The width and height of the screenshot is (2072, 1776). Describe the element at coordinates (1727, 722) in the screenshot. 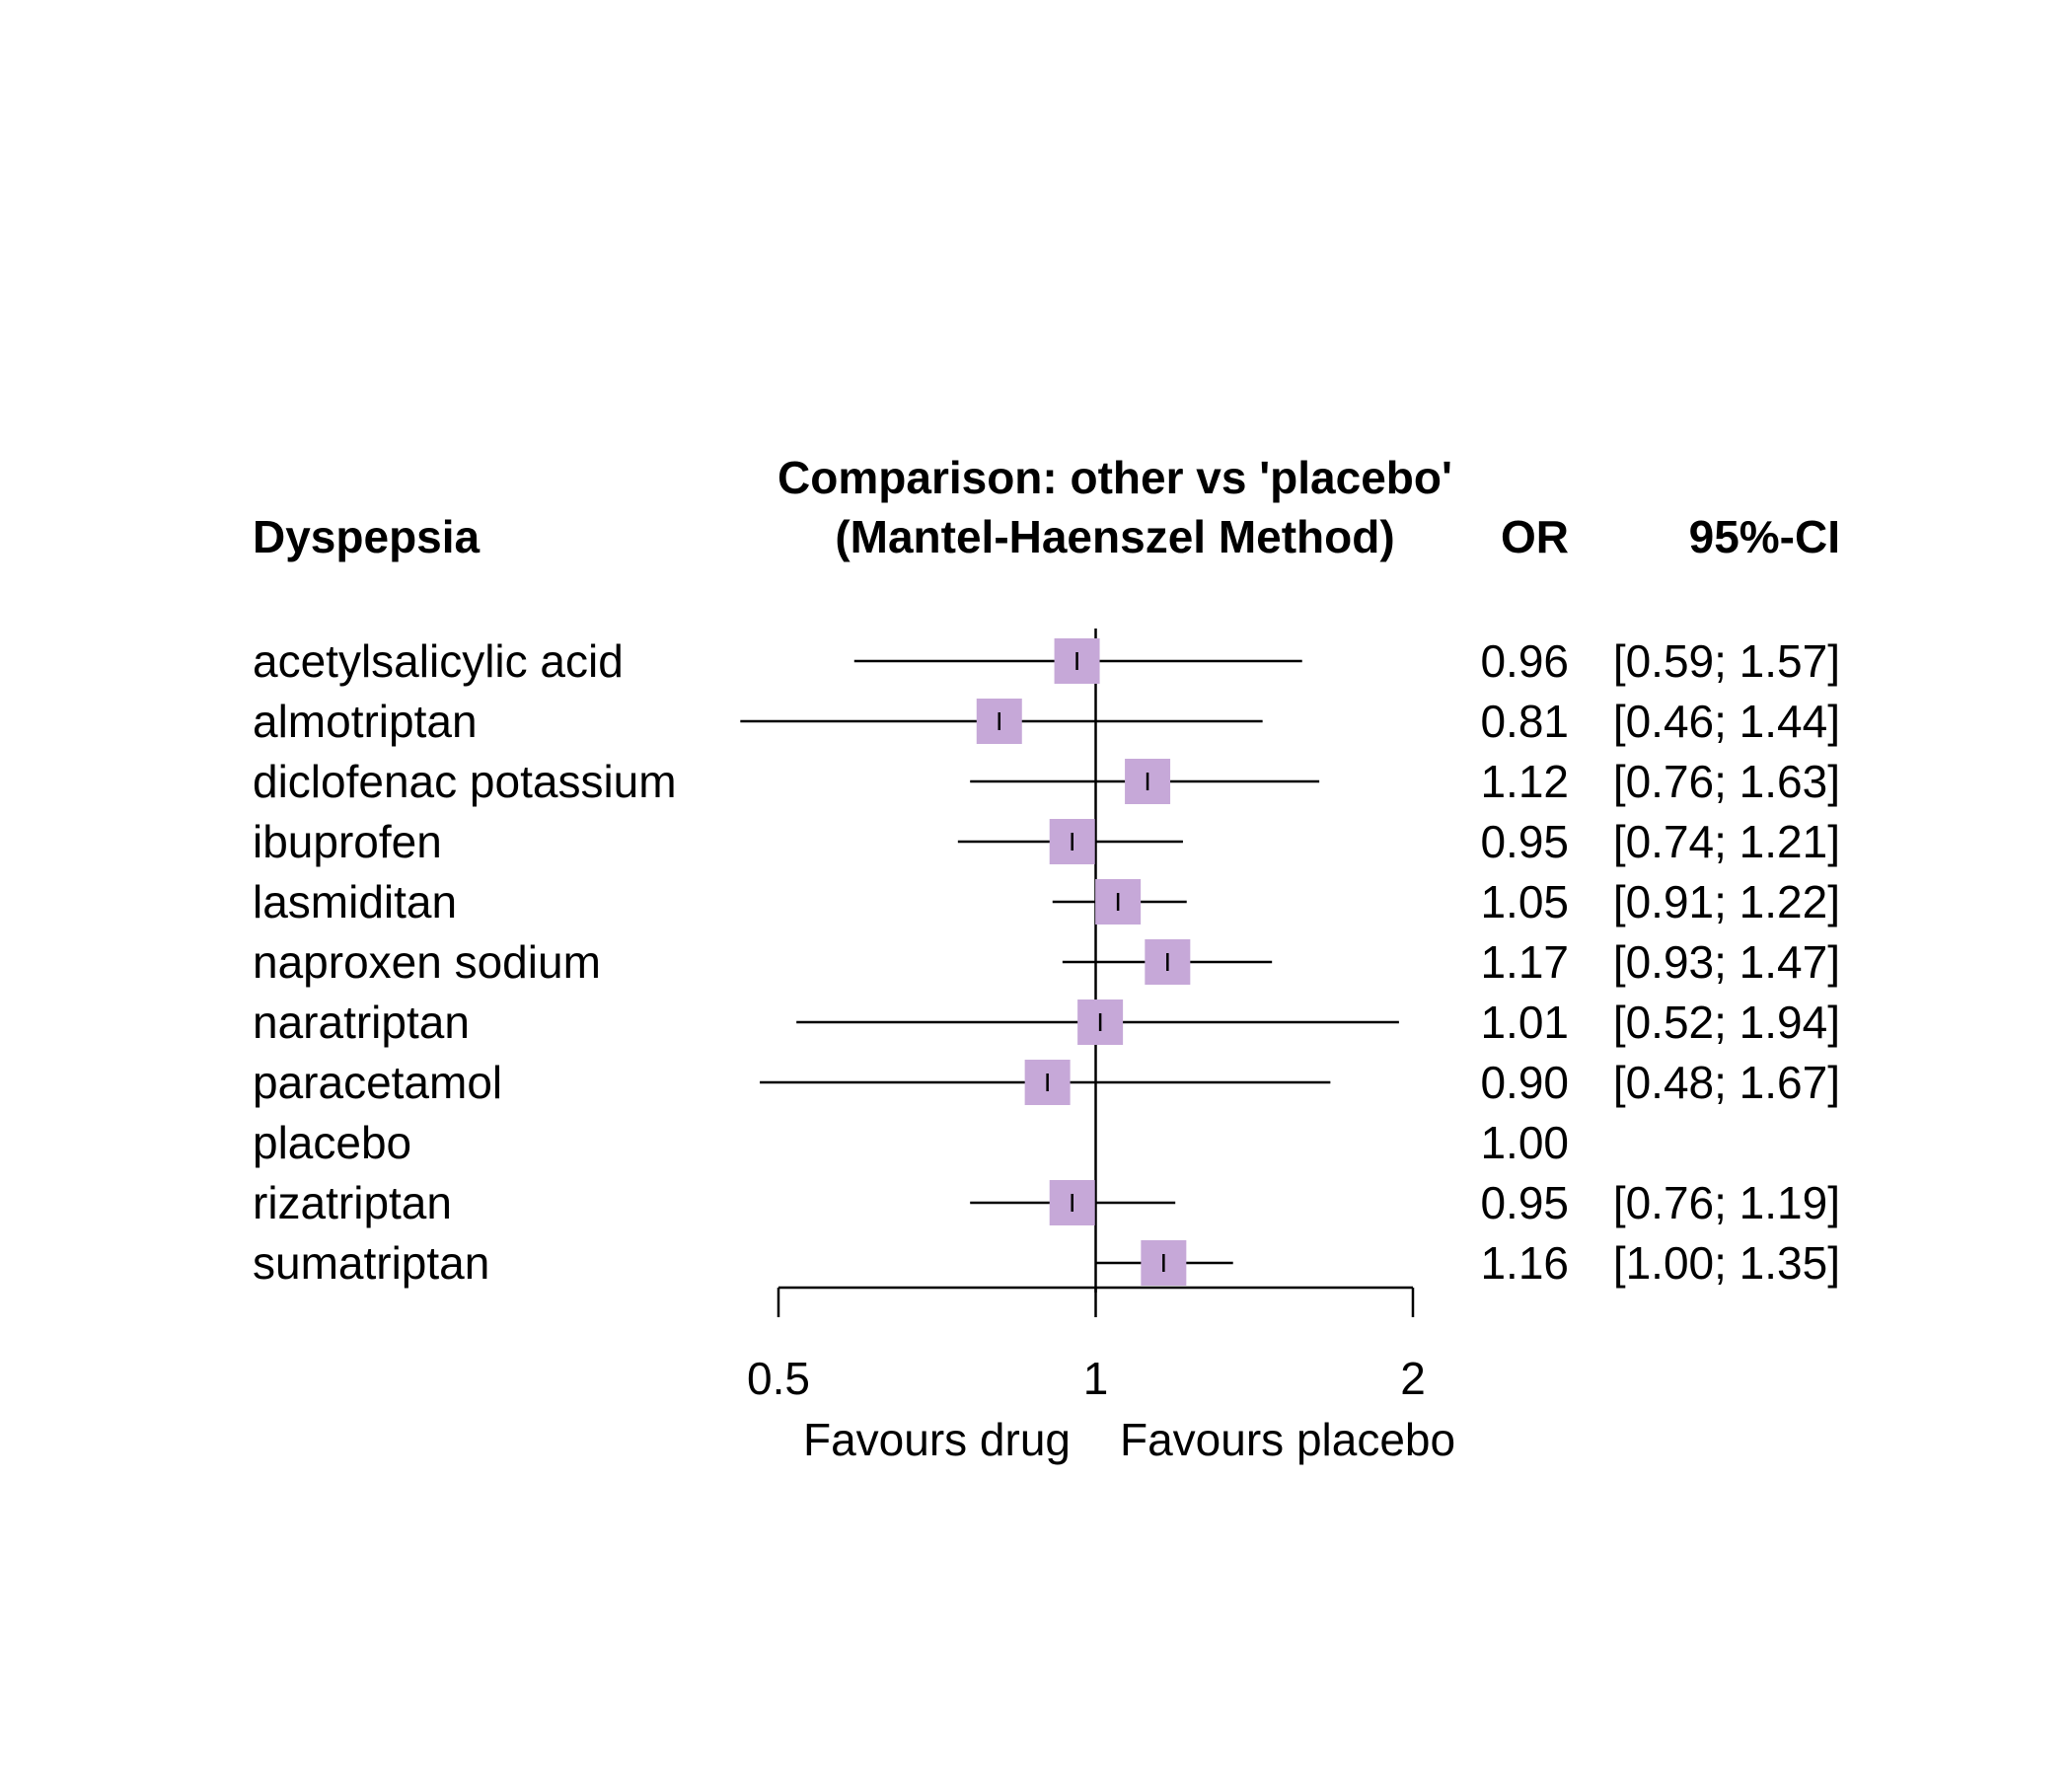

I see `ci-value: [0.46; 1.44]` at that location.